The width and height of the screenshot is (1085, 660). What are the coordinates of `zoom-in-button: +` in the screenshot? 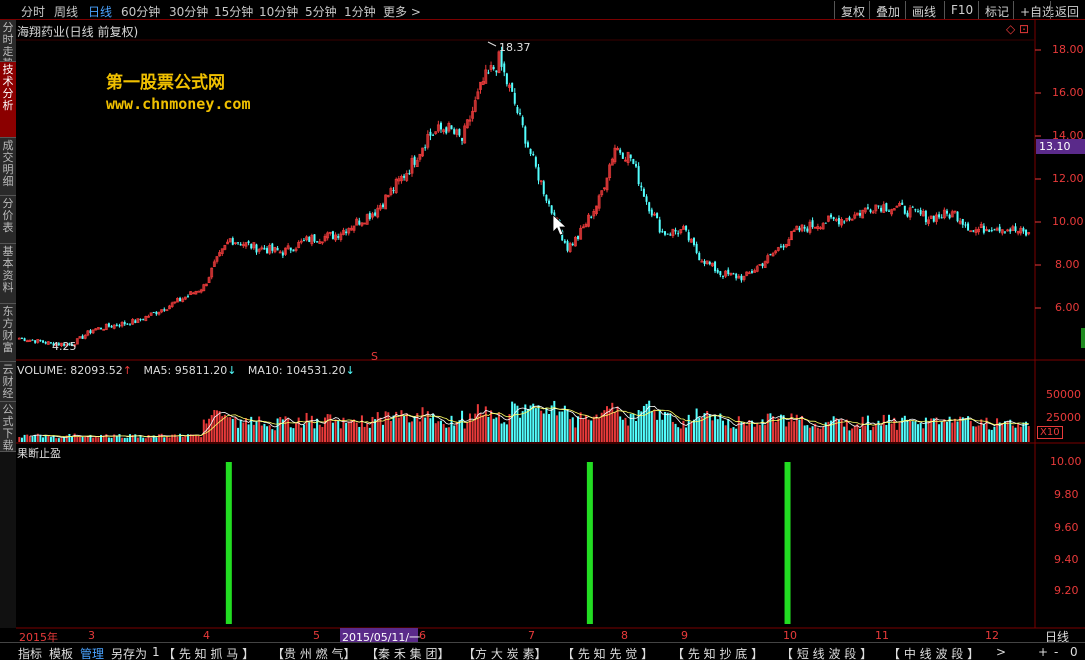 It's located at (1043, 652).